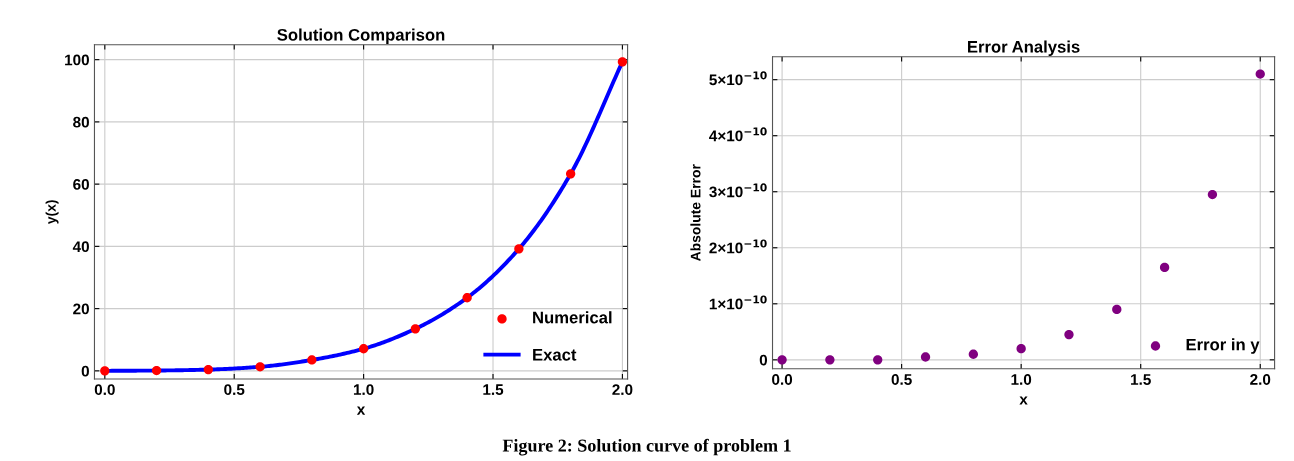 This screenshot has height=461, width=1294. Describe the element at coordinates (555, 355) in the screenshot. I see `legend-label: Exact` at that location.